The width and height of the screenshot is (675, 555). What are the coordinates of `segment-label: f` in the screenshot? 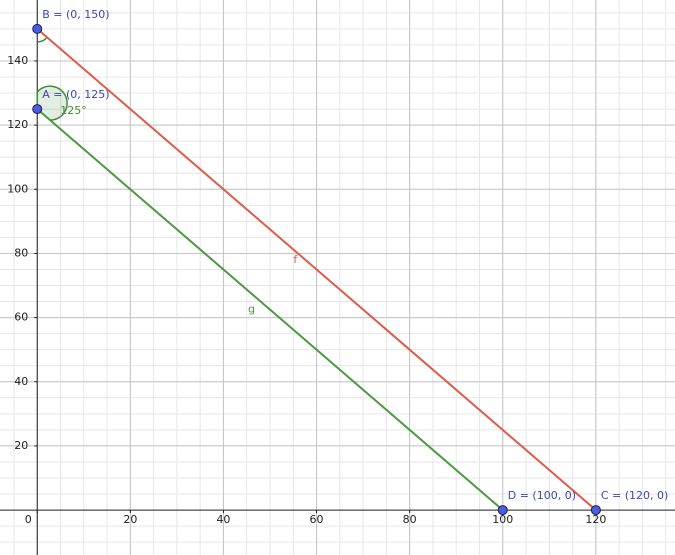 It's located at (295, 259).